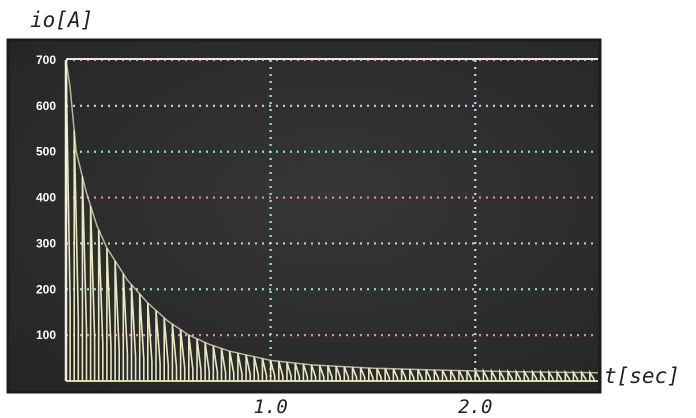  What do you see at coordinates (61, 20) in the screenshot?
I see `y-axis-title: io[A]` at bounding box center [61, 20].